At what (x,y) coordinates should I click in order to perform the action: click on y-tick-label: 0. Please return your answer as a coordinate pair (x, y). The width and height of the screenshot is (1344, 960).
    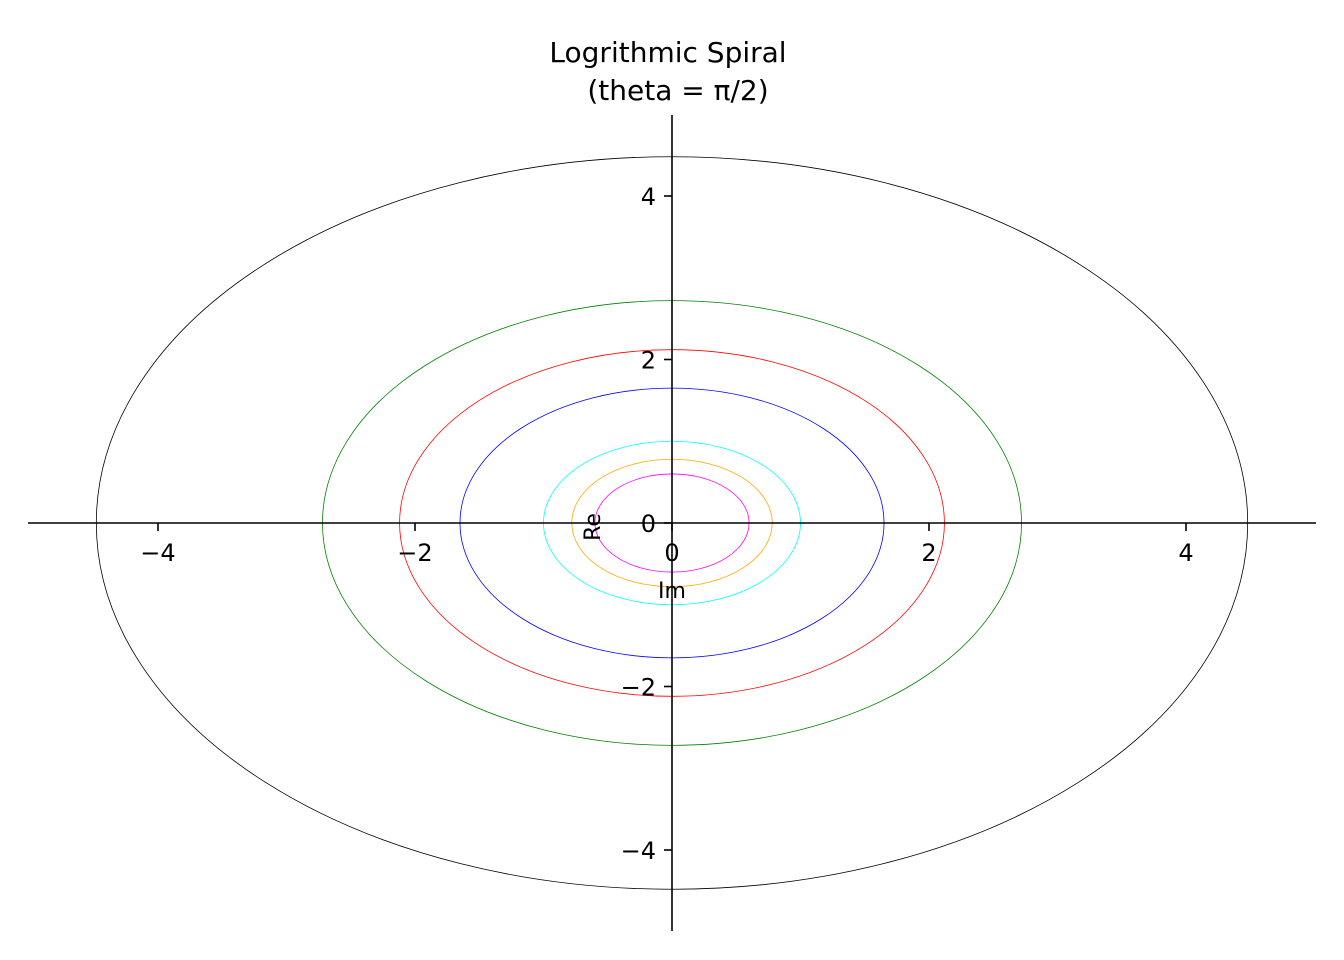
    Looking at the image, I should click on (648, 524).